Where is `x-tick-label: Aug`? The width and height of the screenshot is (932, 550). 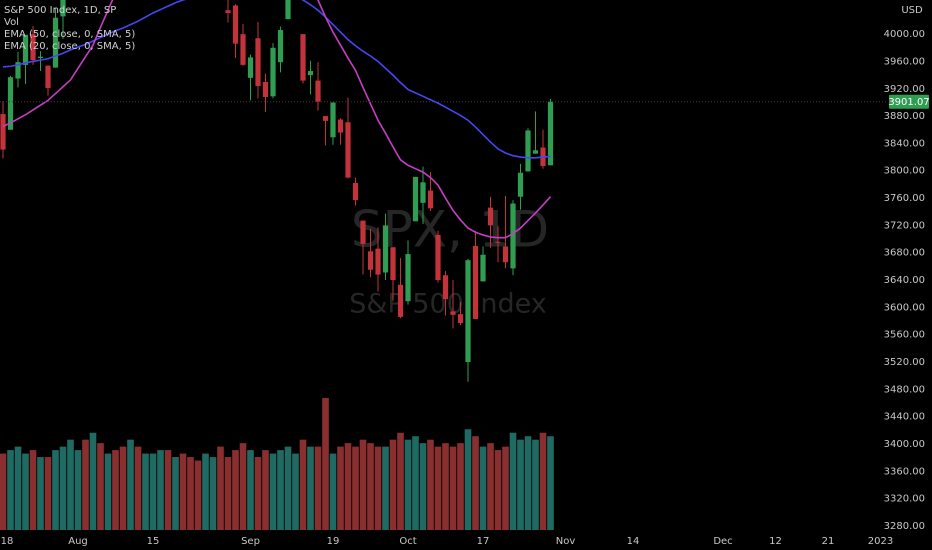 x-tick-label: Aug is located at coordinates (78, 541).